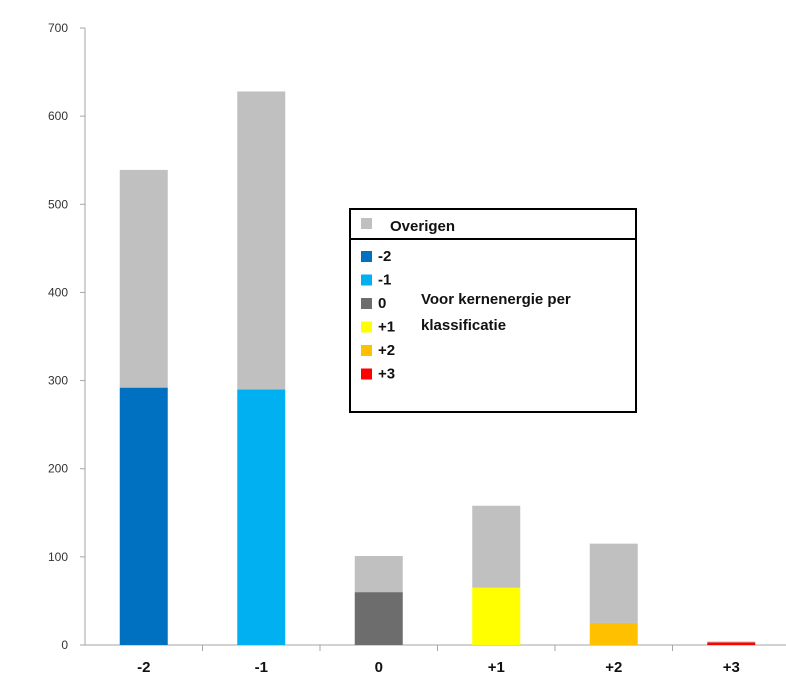 This screenshot has height=679, width=786. Describe the element at coordinates (58, 381) in the screenshot. I see `y-tick-label: 300` at that location.